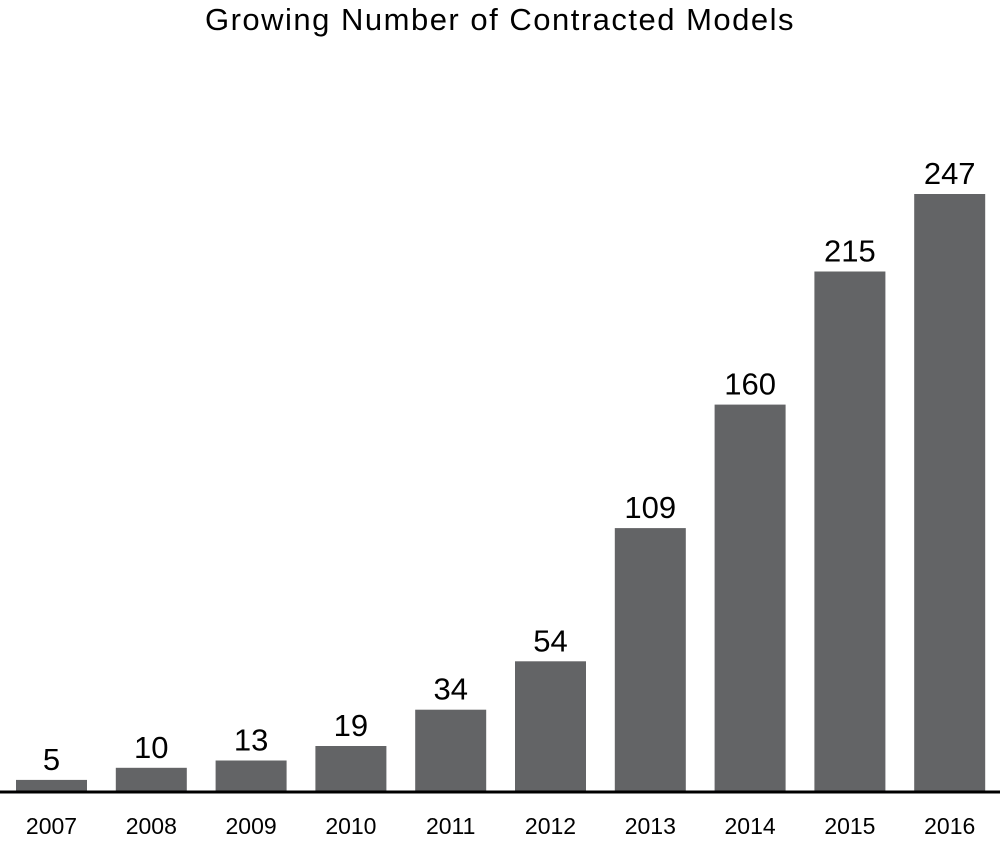  What do you see at coordinates (949, 826) in the screenshot?
I see `x-tick-label-2016: 2016` at bounding box center [949, 826].